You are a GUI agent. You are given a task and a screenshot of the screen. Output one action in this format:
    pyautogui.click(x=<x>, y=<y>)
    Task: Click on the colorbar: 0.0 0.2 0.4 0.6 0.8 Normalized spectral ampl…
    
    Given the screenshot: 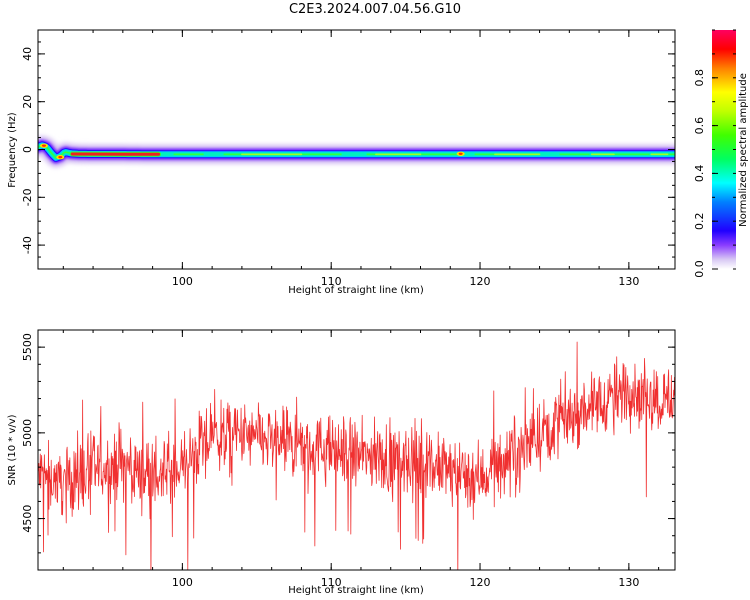 What is the action you would take?
    pyautogui.click(x=721, y=153)
    